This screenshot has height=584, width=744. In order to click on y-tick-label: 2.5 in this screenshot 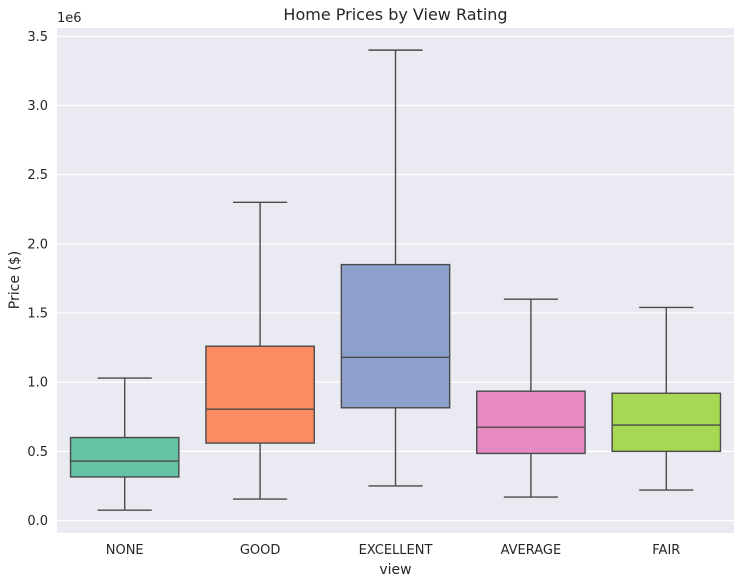, I will do `click(37, 175)`.